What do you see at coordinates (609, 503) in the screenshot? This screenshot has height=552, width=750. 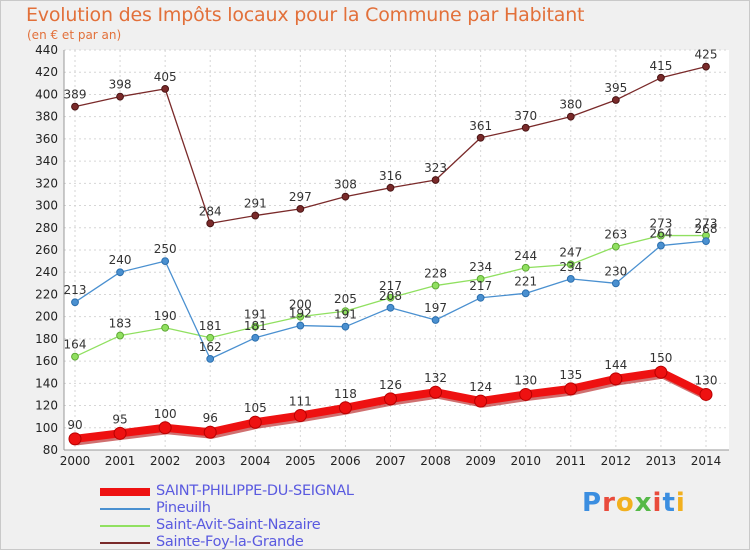 I see `logo-letter: r` at bounding box center [609, 503].